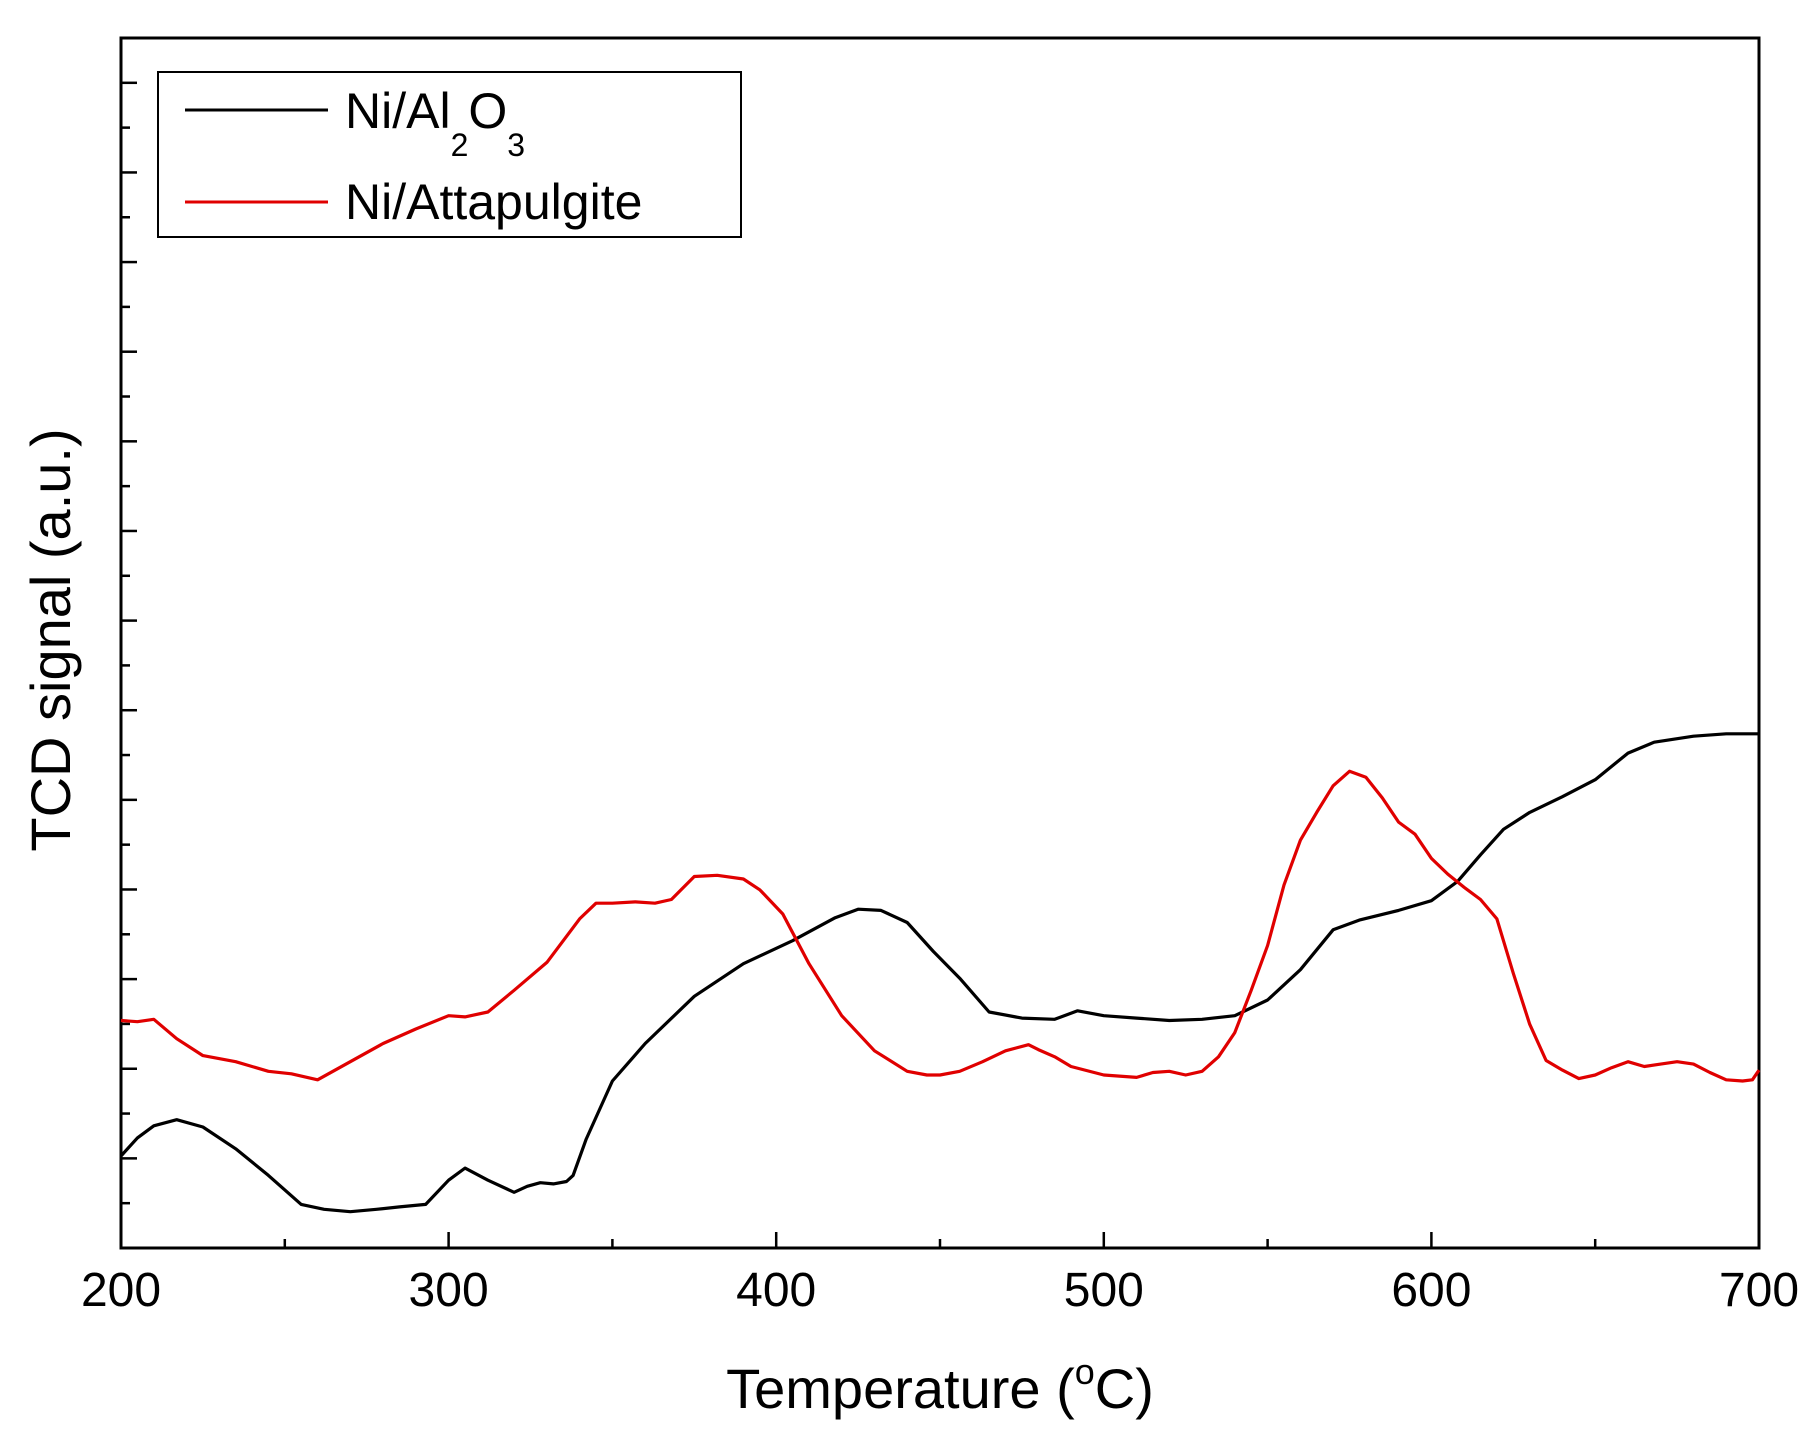  What do you see at coordinates (776, 1290) in the screenshot?
I see `x-tick-label: 400` at bounding box center [776, 1290].